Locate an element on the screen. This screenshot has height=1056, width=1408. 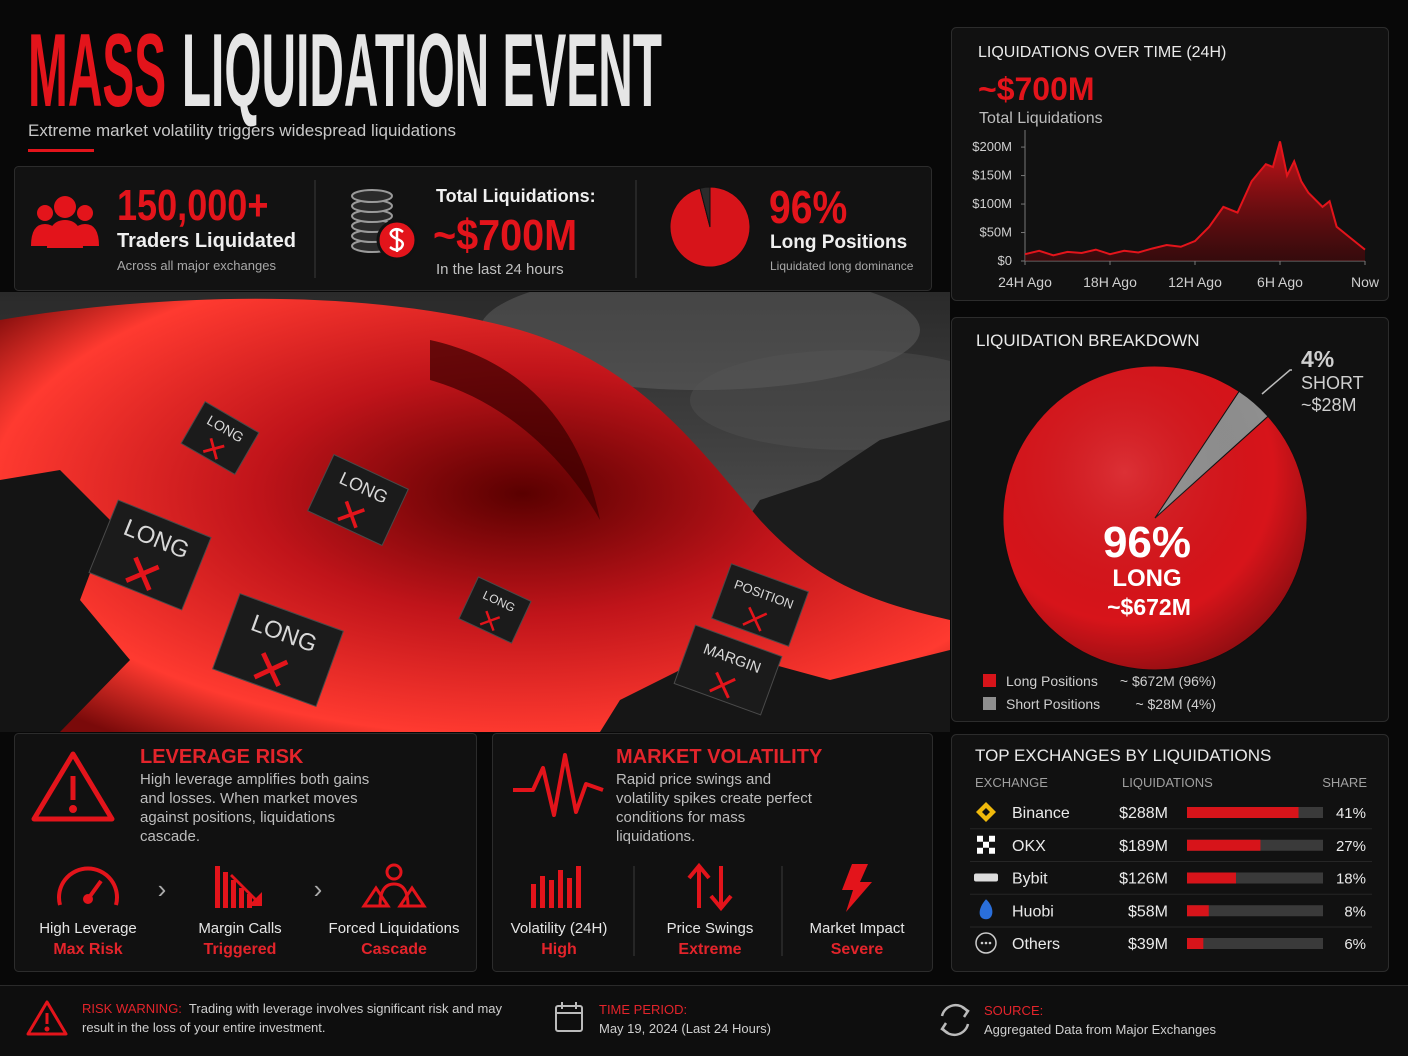
warning-icon is located at coordinates (47, 1018).